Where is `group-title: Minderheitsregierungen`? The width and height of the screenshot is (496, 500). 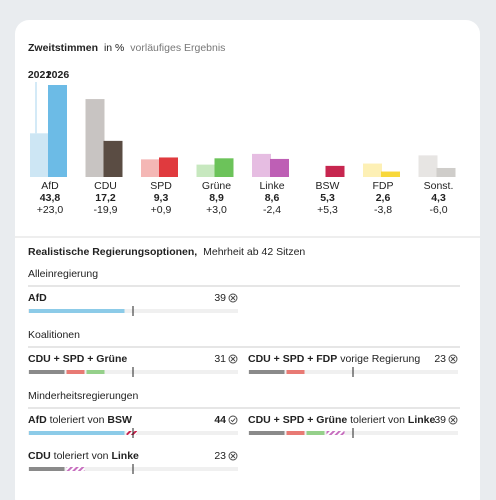 group-title: Minderheitsregierungen is located at coordinates (83, 396).